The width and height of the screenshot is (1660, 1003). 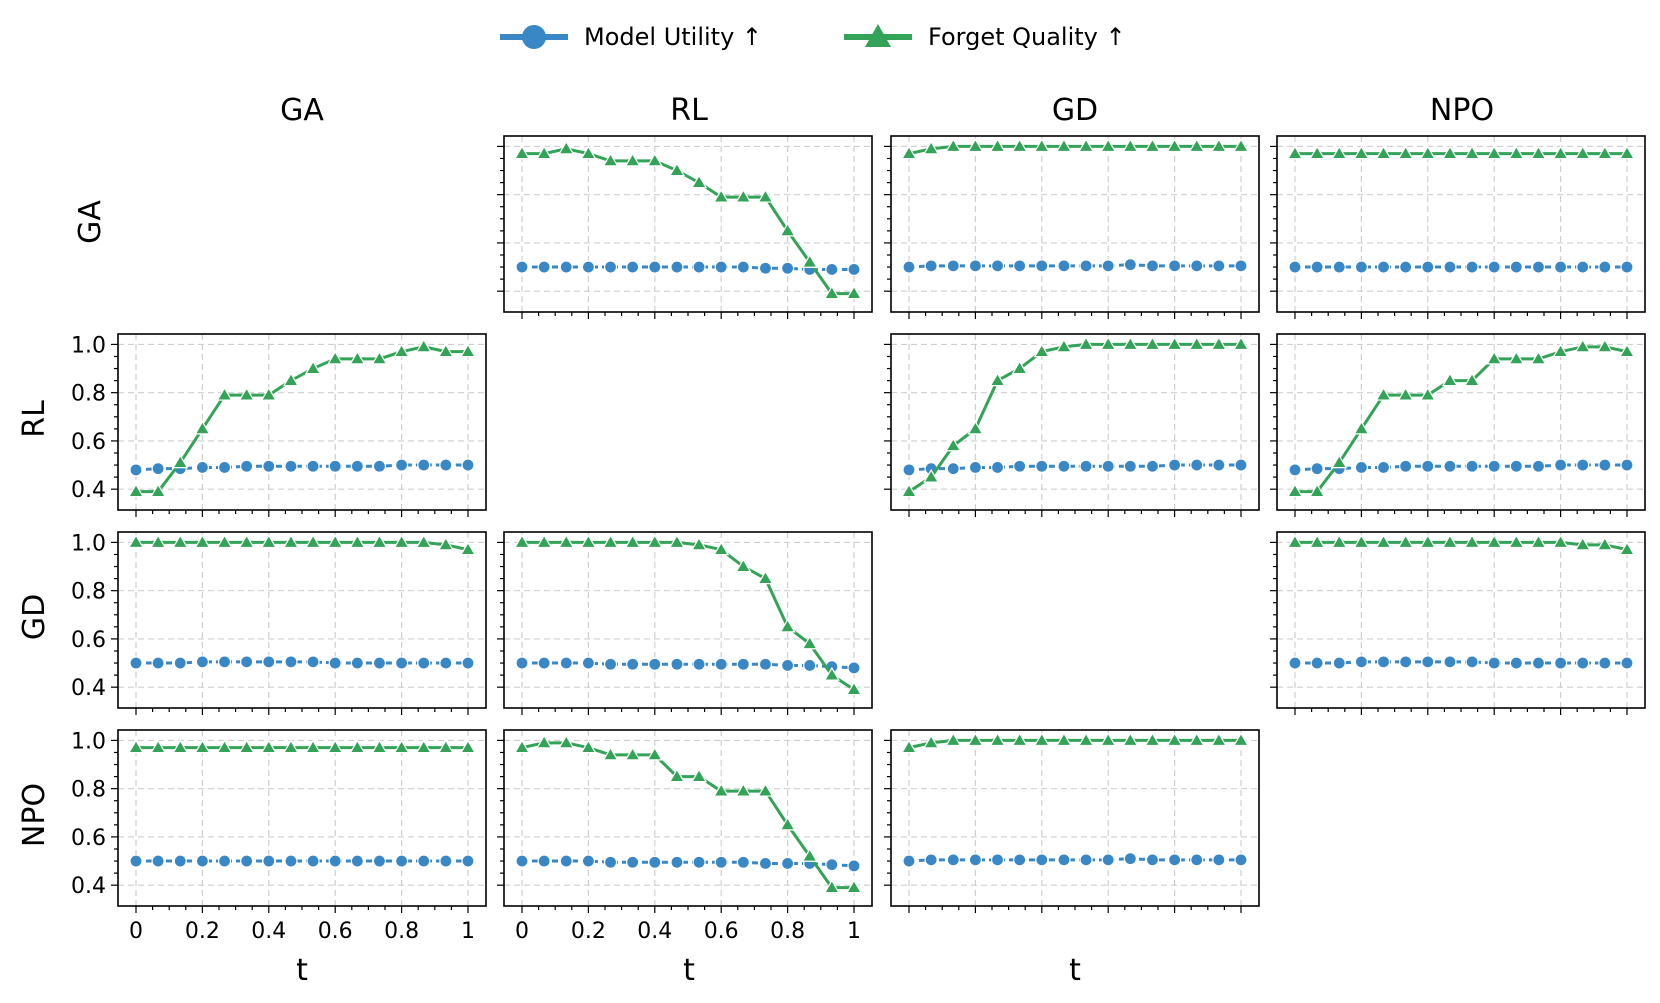 What do you see at coordinates (302, 970) in the screenshot?
I see `x-axis-label-ga: t` at bounding box center [302, 970].